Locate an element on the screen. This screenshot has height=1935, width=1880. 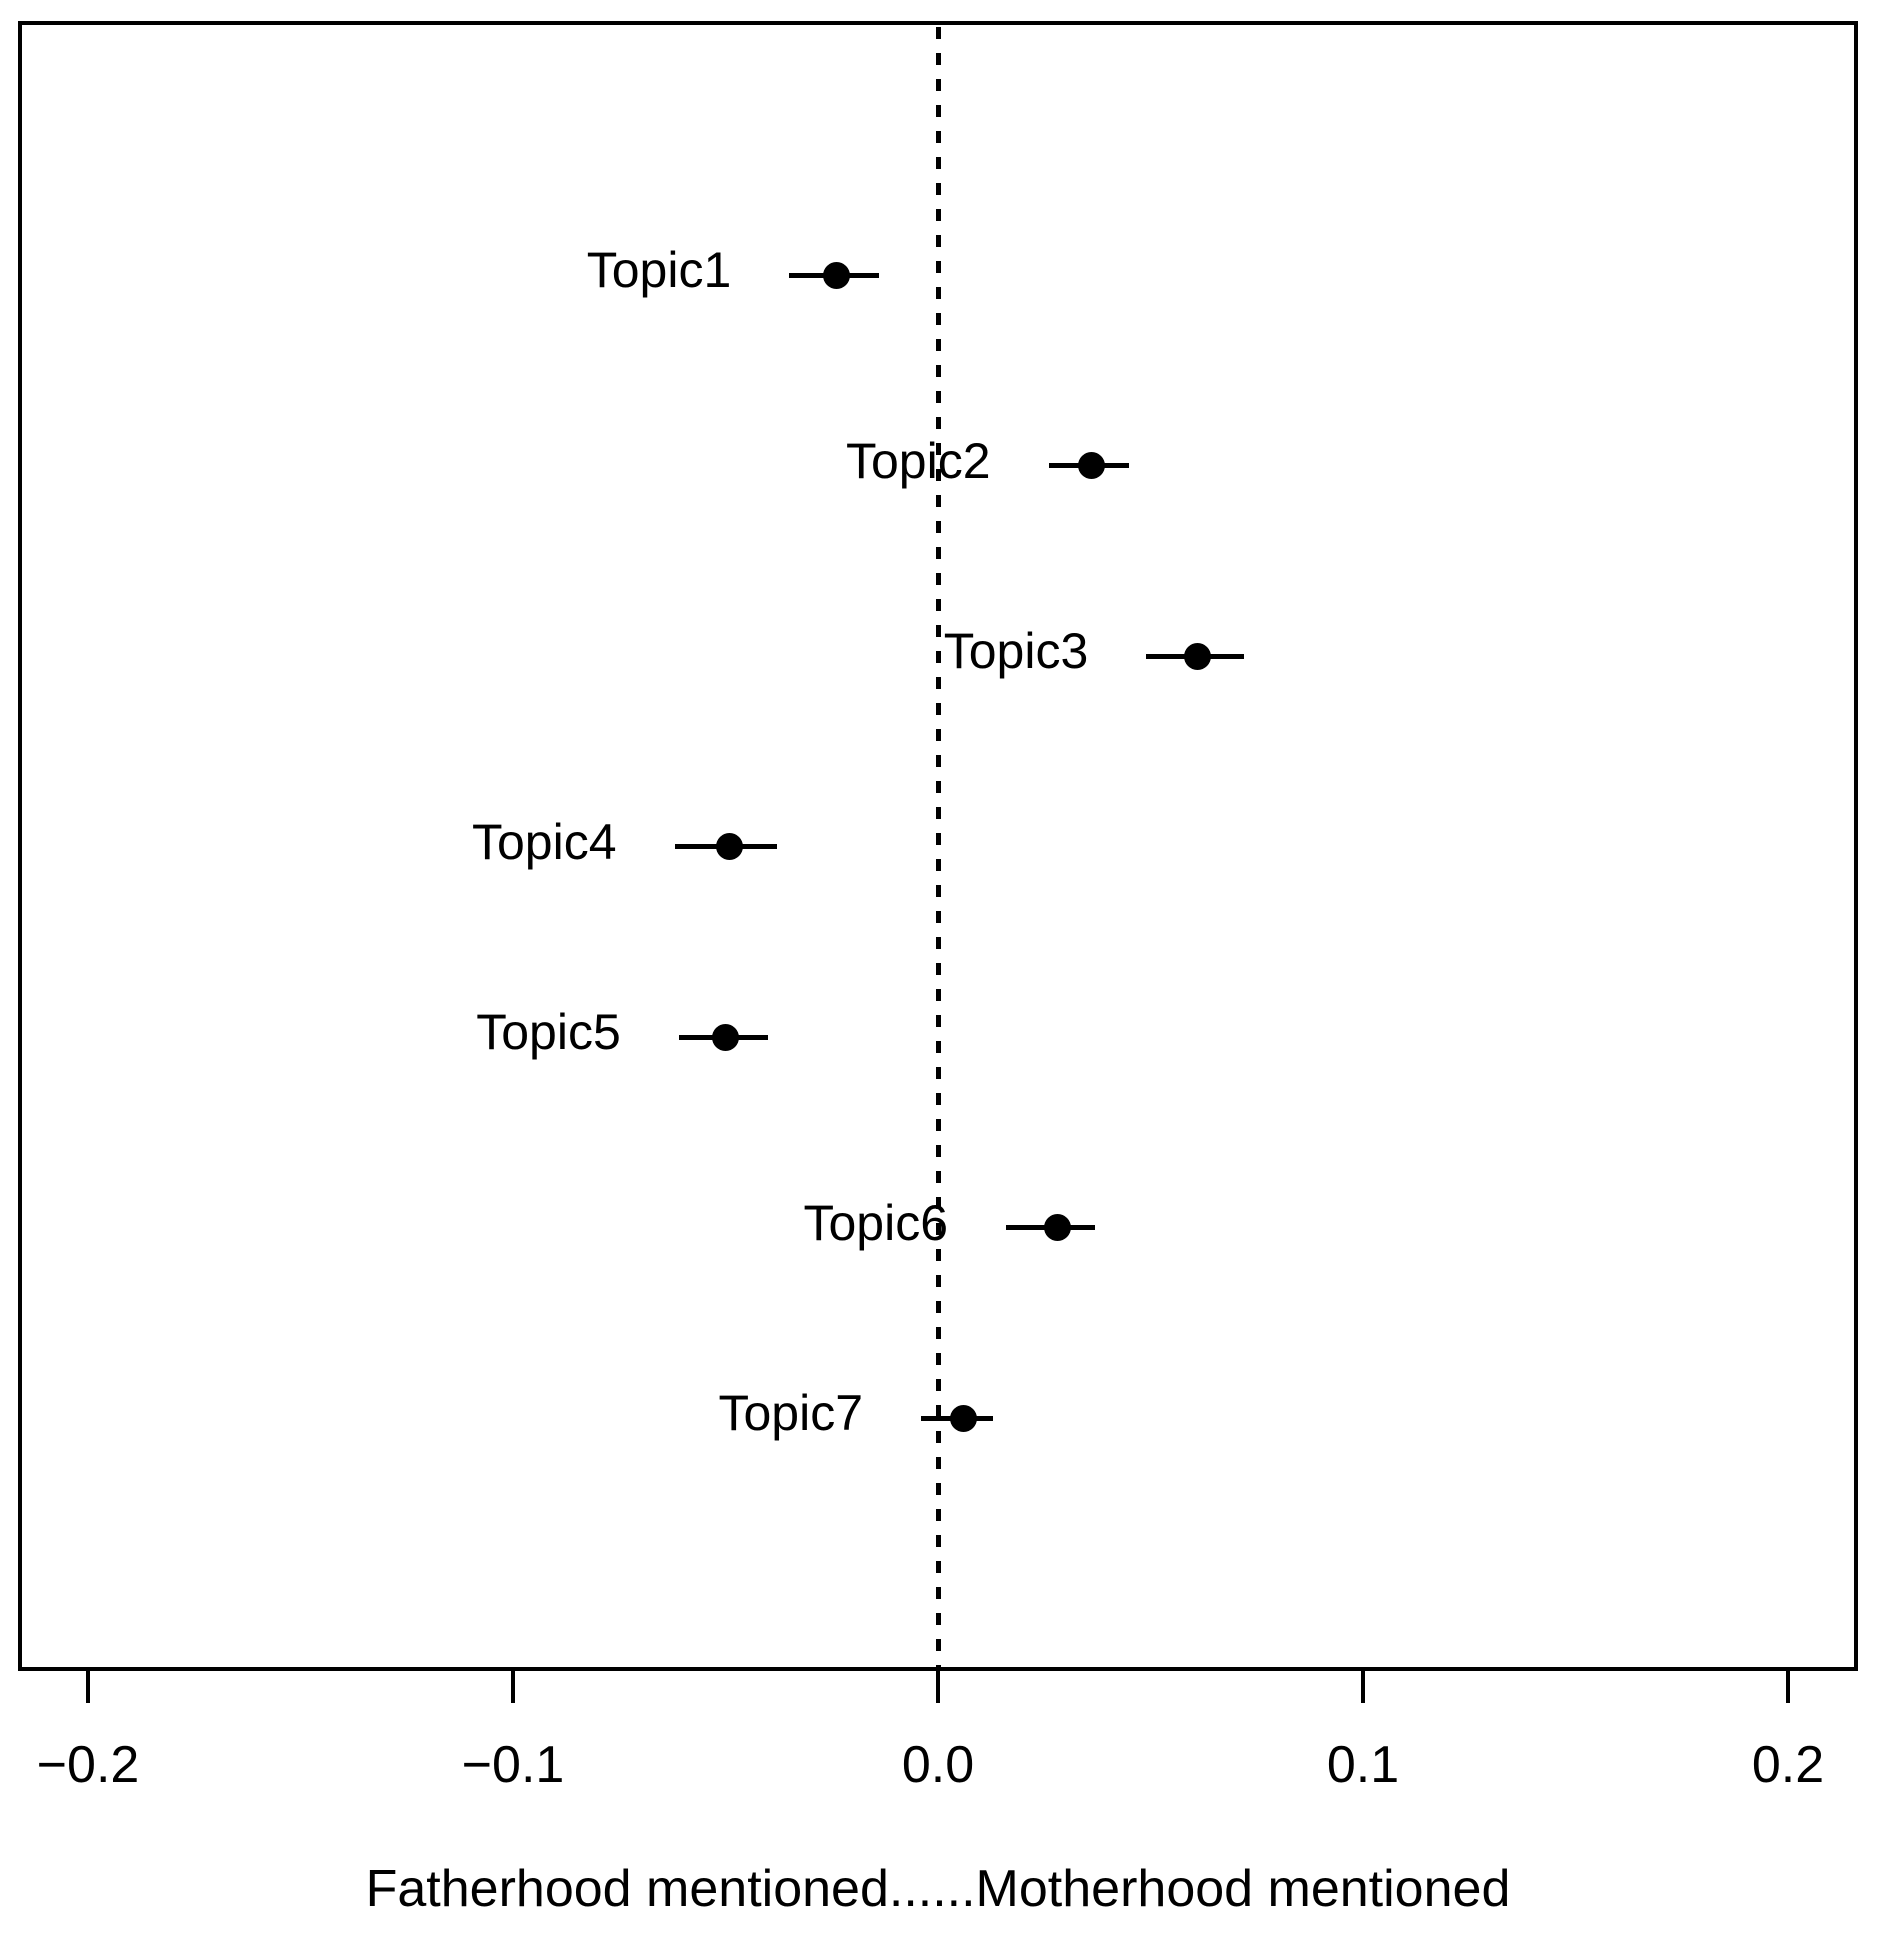
topic-label: Topic3 is located at coordinates (1016, 651).